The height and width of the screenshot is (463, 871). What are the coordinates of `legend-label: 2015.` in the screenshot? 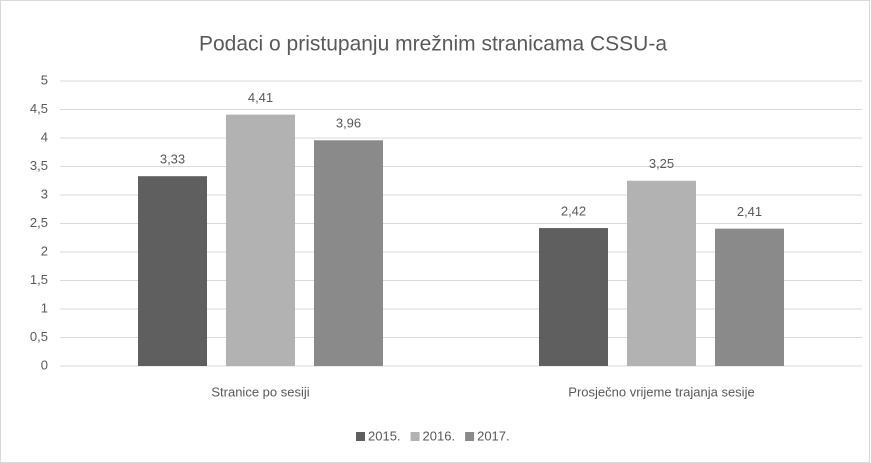 It's located at (384, 435).